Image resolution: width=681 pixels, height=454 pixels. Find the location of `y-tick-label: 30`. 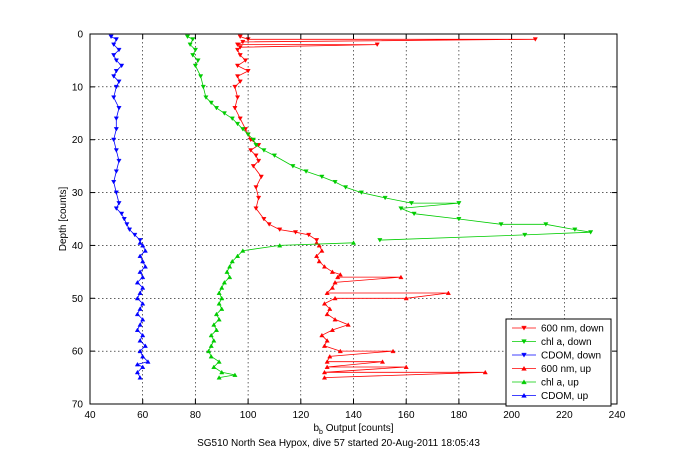

y-tick-label: 30 is located at coordinates (78, 193).